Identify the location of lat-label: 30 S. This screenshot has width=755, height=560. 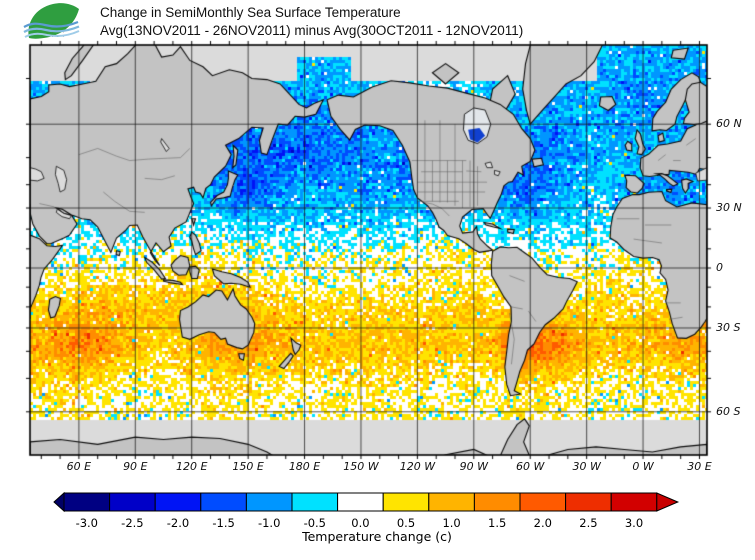
(728, 327).